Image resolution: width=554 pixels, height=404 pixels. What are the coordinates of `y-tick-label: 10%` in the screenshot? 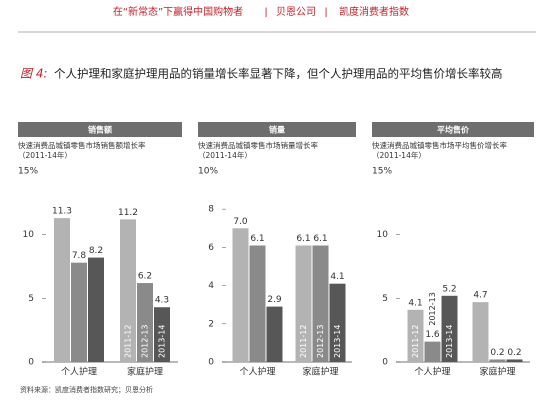 It's located at (208, 172).